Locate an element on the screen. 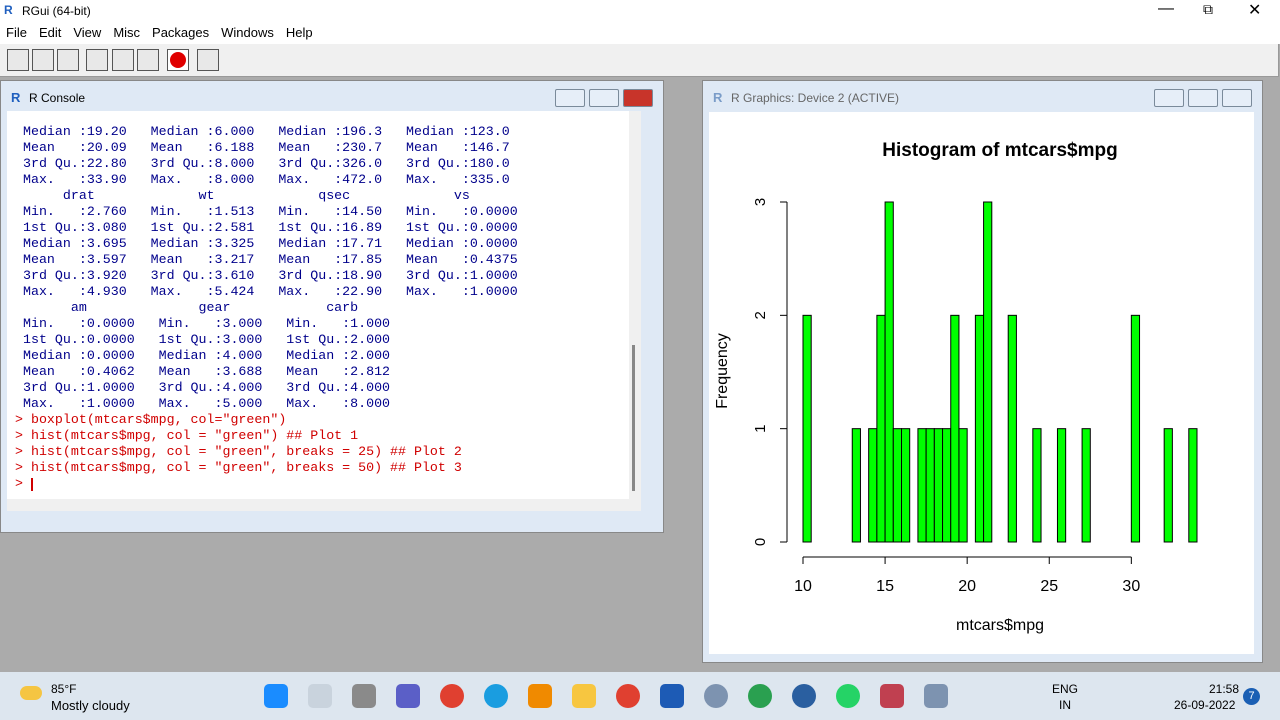  refresh-button is located at coordinates (148, 60).